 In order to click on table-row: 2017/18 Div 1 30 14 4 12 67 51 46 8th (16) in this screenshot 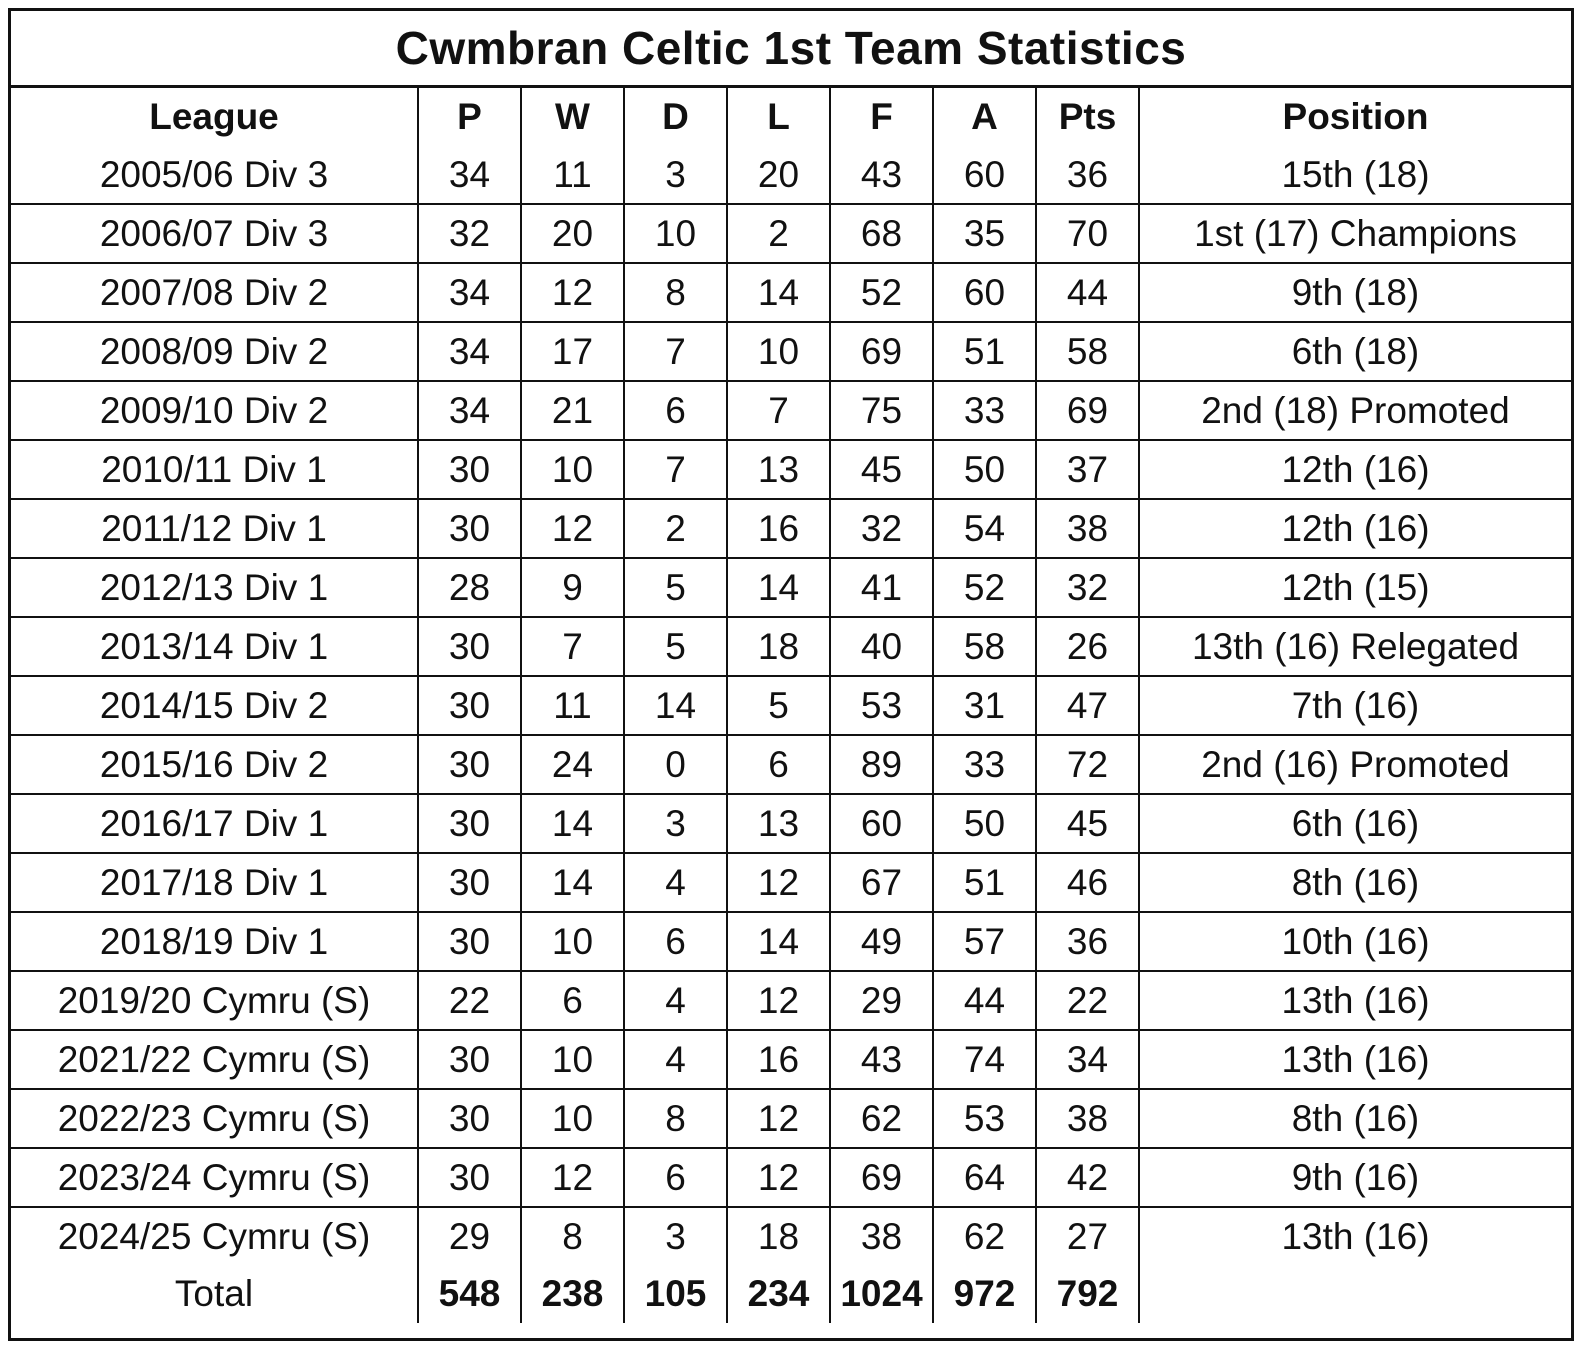, I will do `click(791, 882)`.